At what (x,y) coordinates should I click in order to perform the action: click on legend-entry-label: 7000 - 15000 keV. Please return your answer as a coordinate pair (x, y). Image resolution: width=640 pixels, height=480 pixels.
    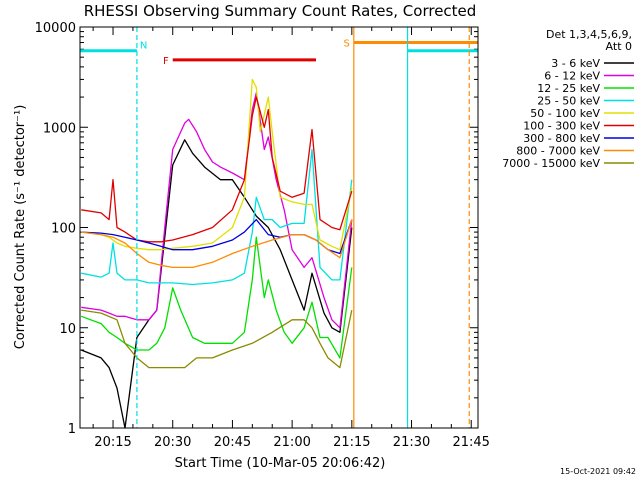
    Looking at the image, I should click on (551, 163).